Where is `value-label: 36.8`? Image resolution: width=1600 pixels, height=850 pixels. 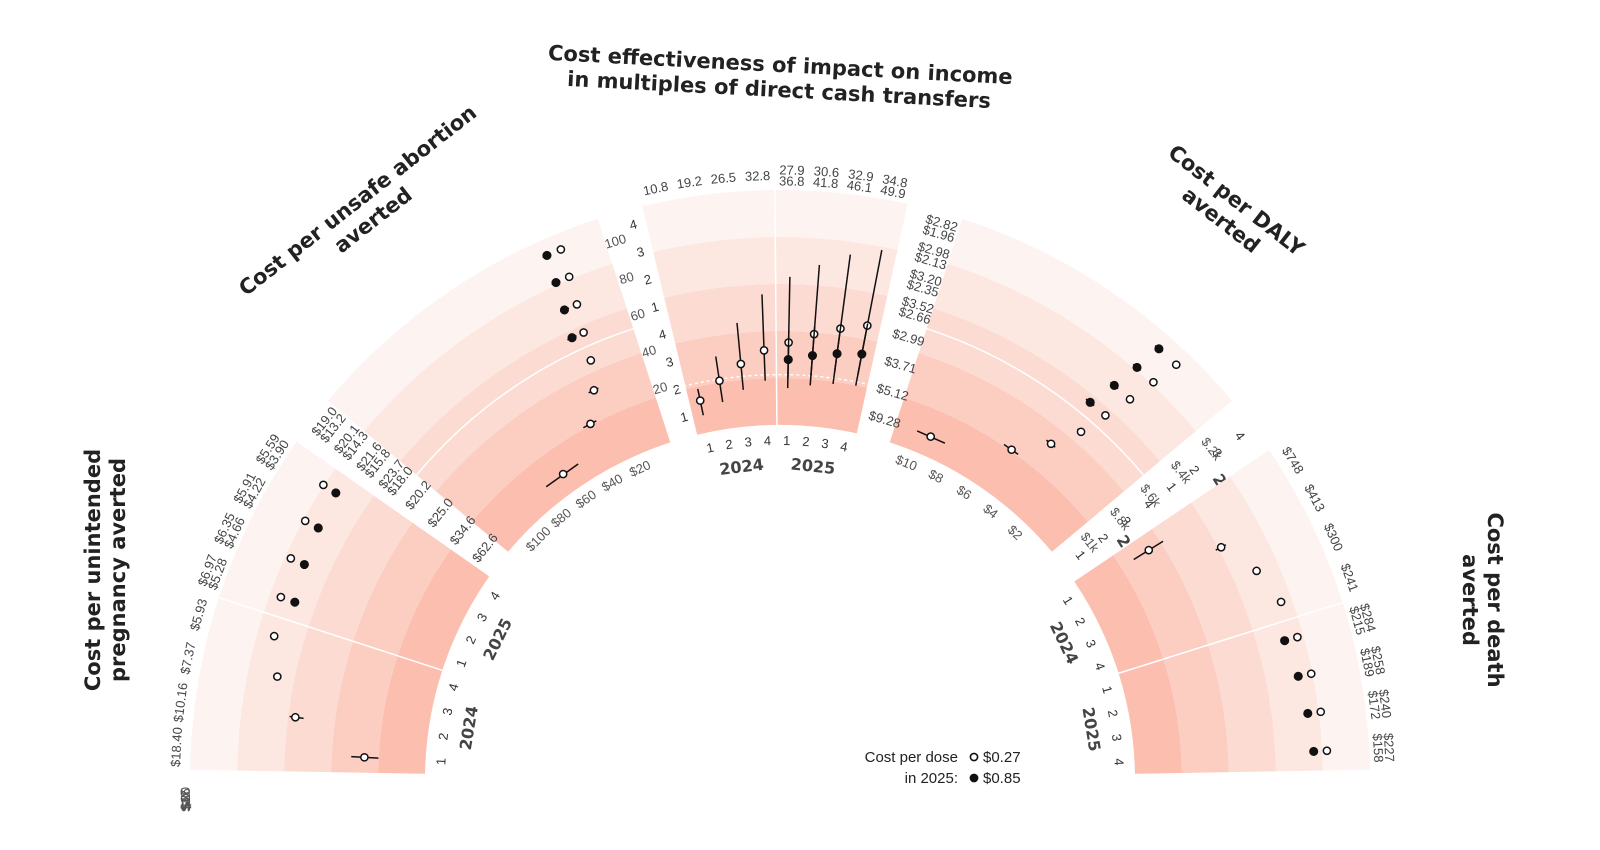
value-label: 36.8 is located at coordinates (792, 180).